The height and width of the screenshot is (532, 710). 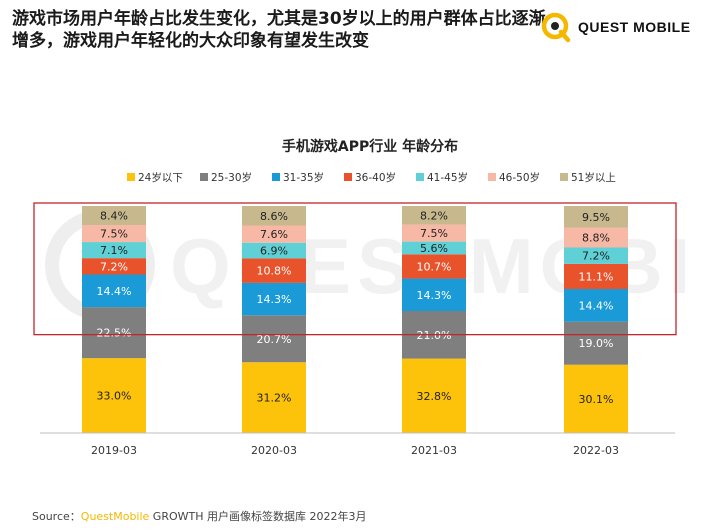 What do you see at coordinates (447, 177) in the screenshot?
I see `legend-label: 41-45岁` at bounding box center [447, 177].